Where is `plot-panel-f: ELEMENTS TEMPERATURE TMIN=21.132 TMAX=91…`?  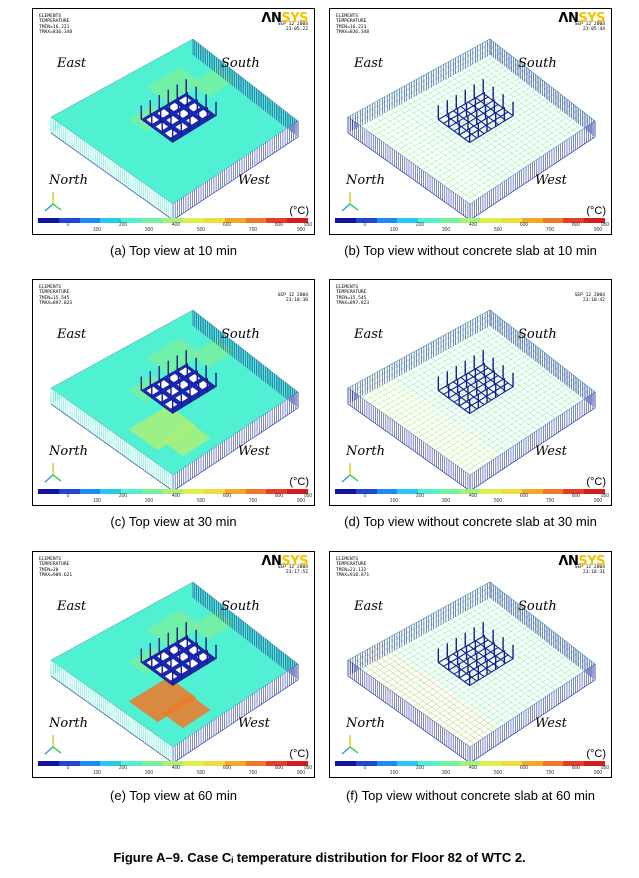
plot-panel-f: ELEMENTS TEMPERATURE TMIN=21.132 TMAX=91… is located at coordinates (470, 664).